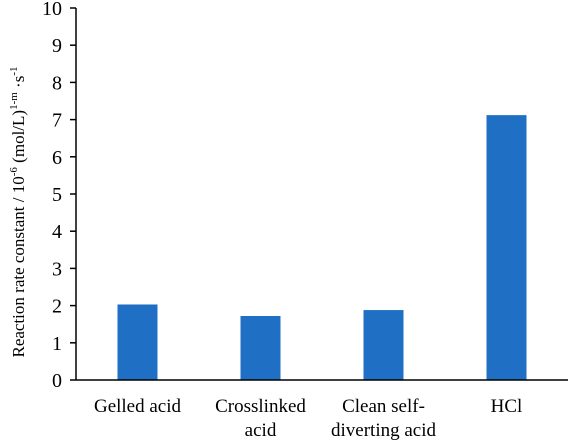 The width and height of the screenshot is (580, 440). I want to click on x-tick-label-line: diverting acid, so click(383, 430).